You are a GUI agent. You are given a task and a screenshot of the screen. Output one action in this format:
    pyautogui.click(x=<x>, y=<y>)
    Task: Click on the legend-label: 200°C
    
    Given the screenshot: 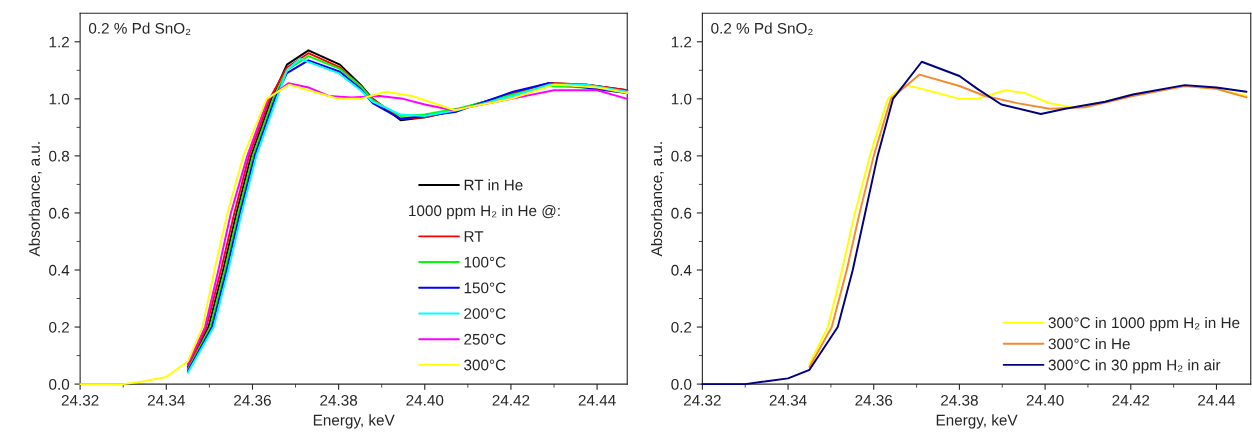 What is the action you would take?
    pyautogui.click(x=485, y=313)
    